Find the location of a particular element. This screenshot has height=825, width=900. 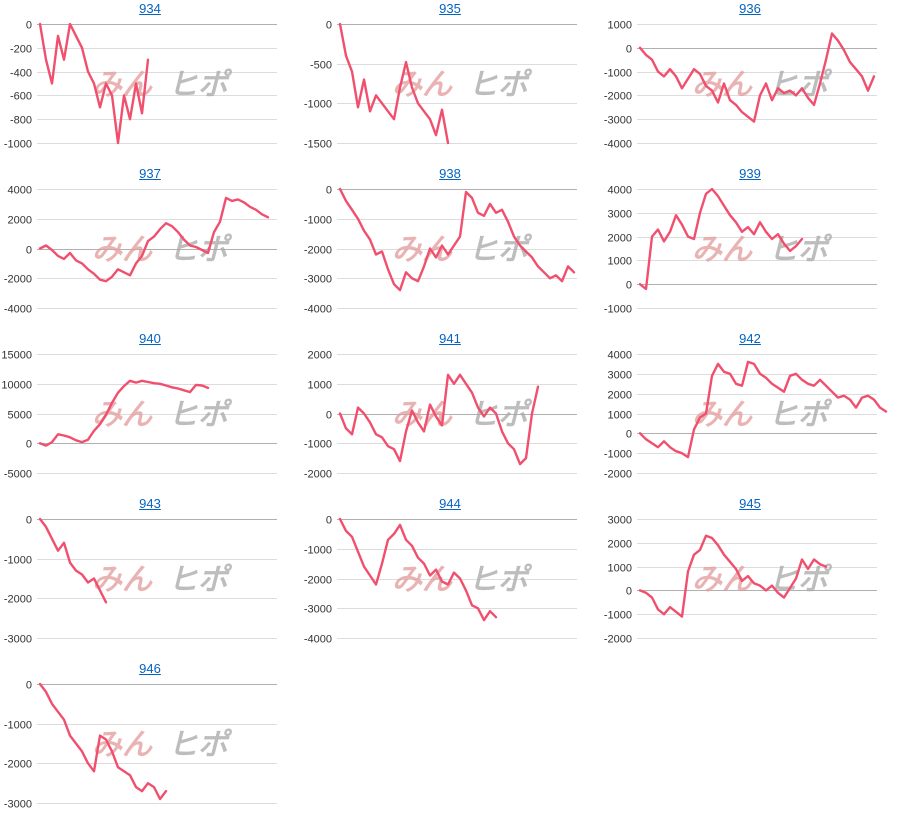

chart-939: 939 4000 3000 2000 1000 0 -1000 みん ヒポ is located at coordinates (750, 247).